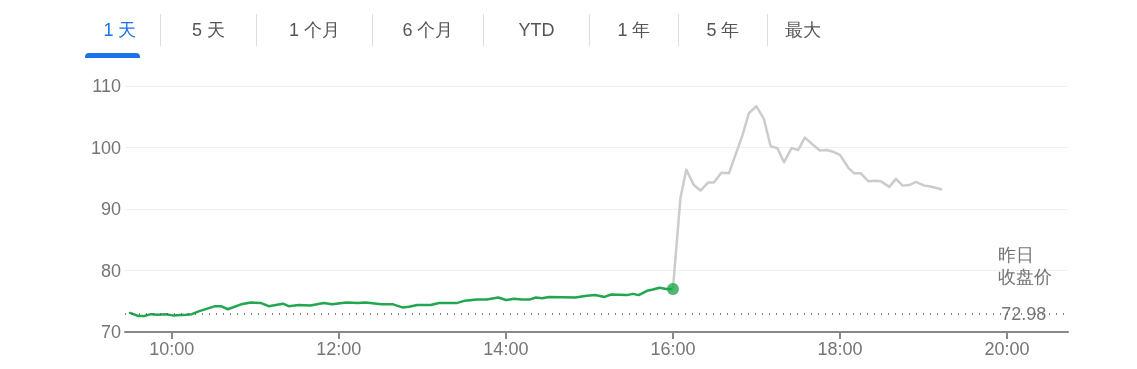  What do you see at coordinates (208, 30) in the screenshot?
I see `text: 5 天` at bounding box center [208, 30].